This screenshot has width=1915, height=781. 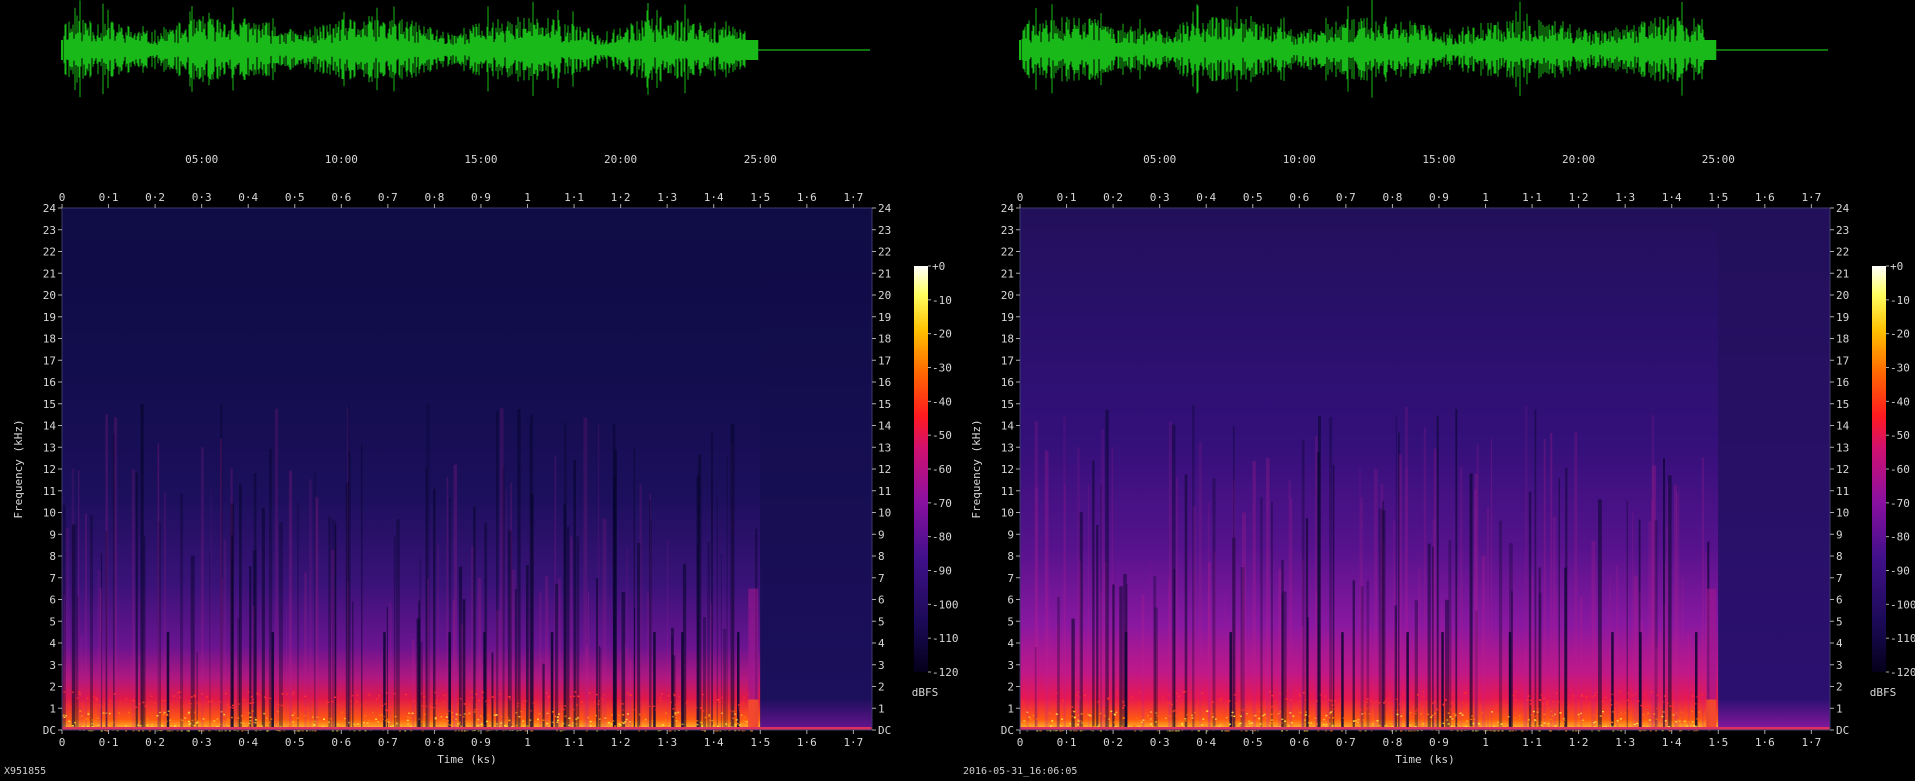 What do you see at coordinates (1007, 404) in the screenshot?
I see `y-tick-label-left: 15` at bounding box center [1007, 404].